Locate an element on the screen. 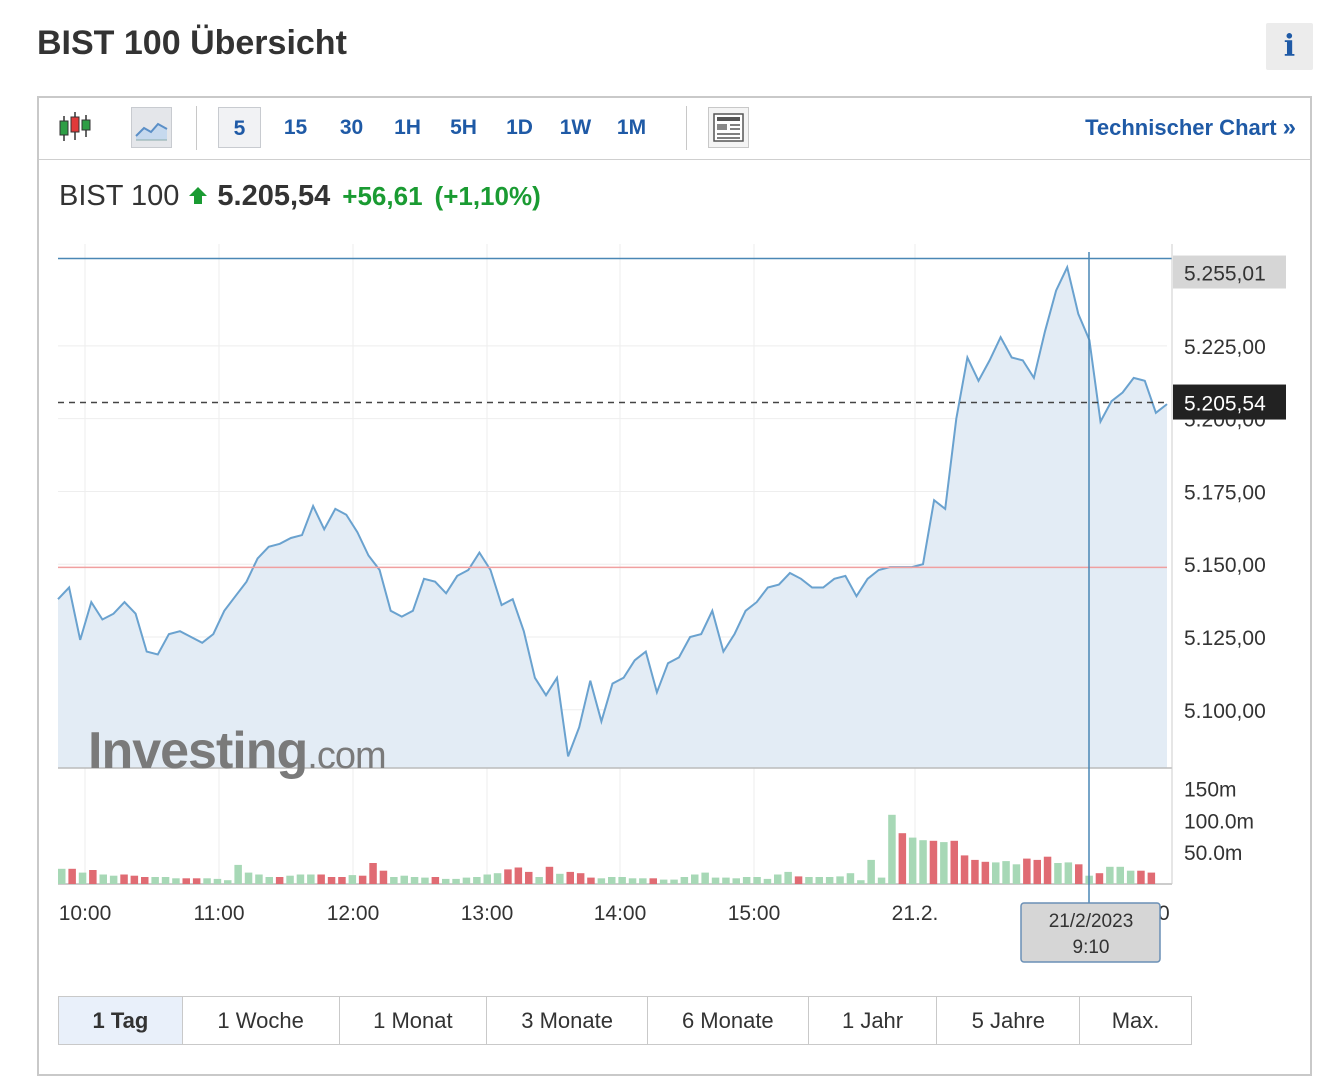 This screenshot has width=1323, height=1076. interval-5h: 5H is located at coordinates (463, 127).